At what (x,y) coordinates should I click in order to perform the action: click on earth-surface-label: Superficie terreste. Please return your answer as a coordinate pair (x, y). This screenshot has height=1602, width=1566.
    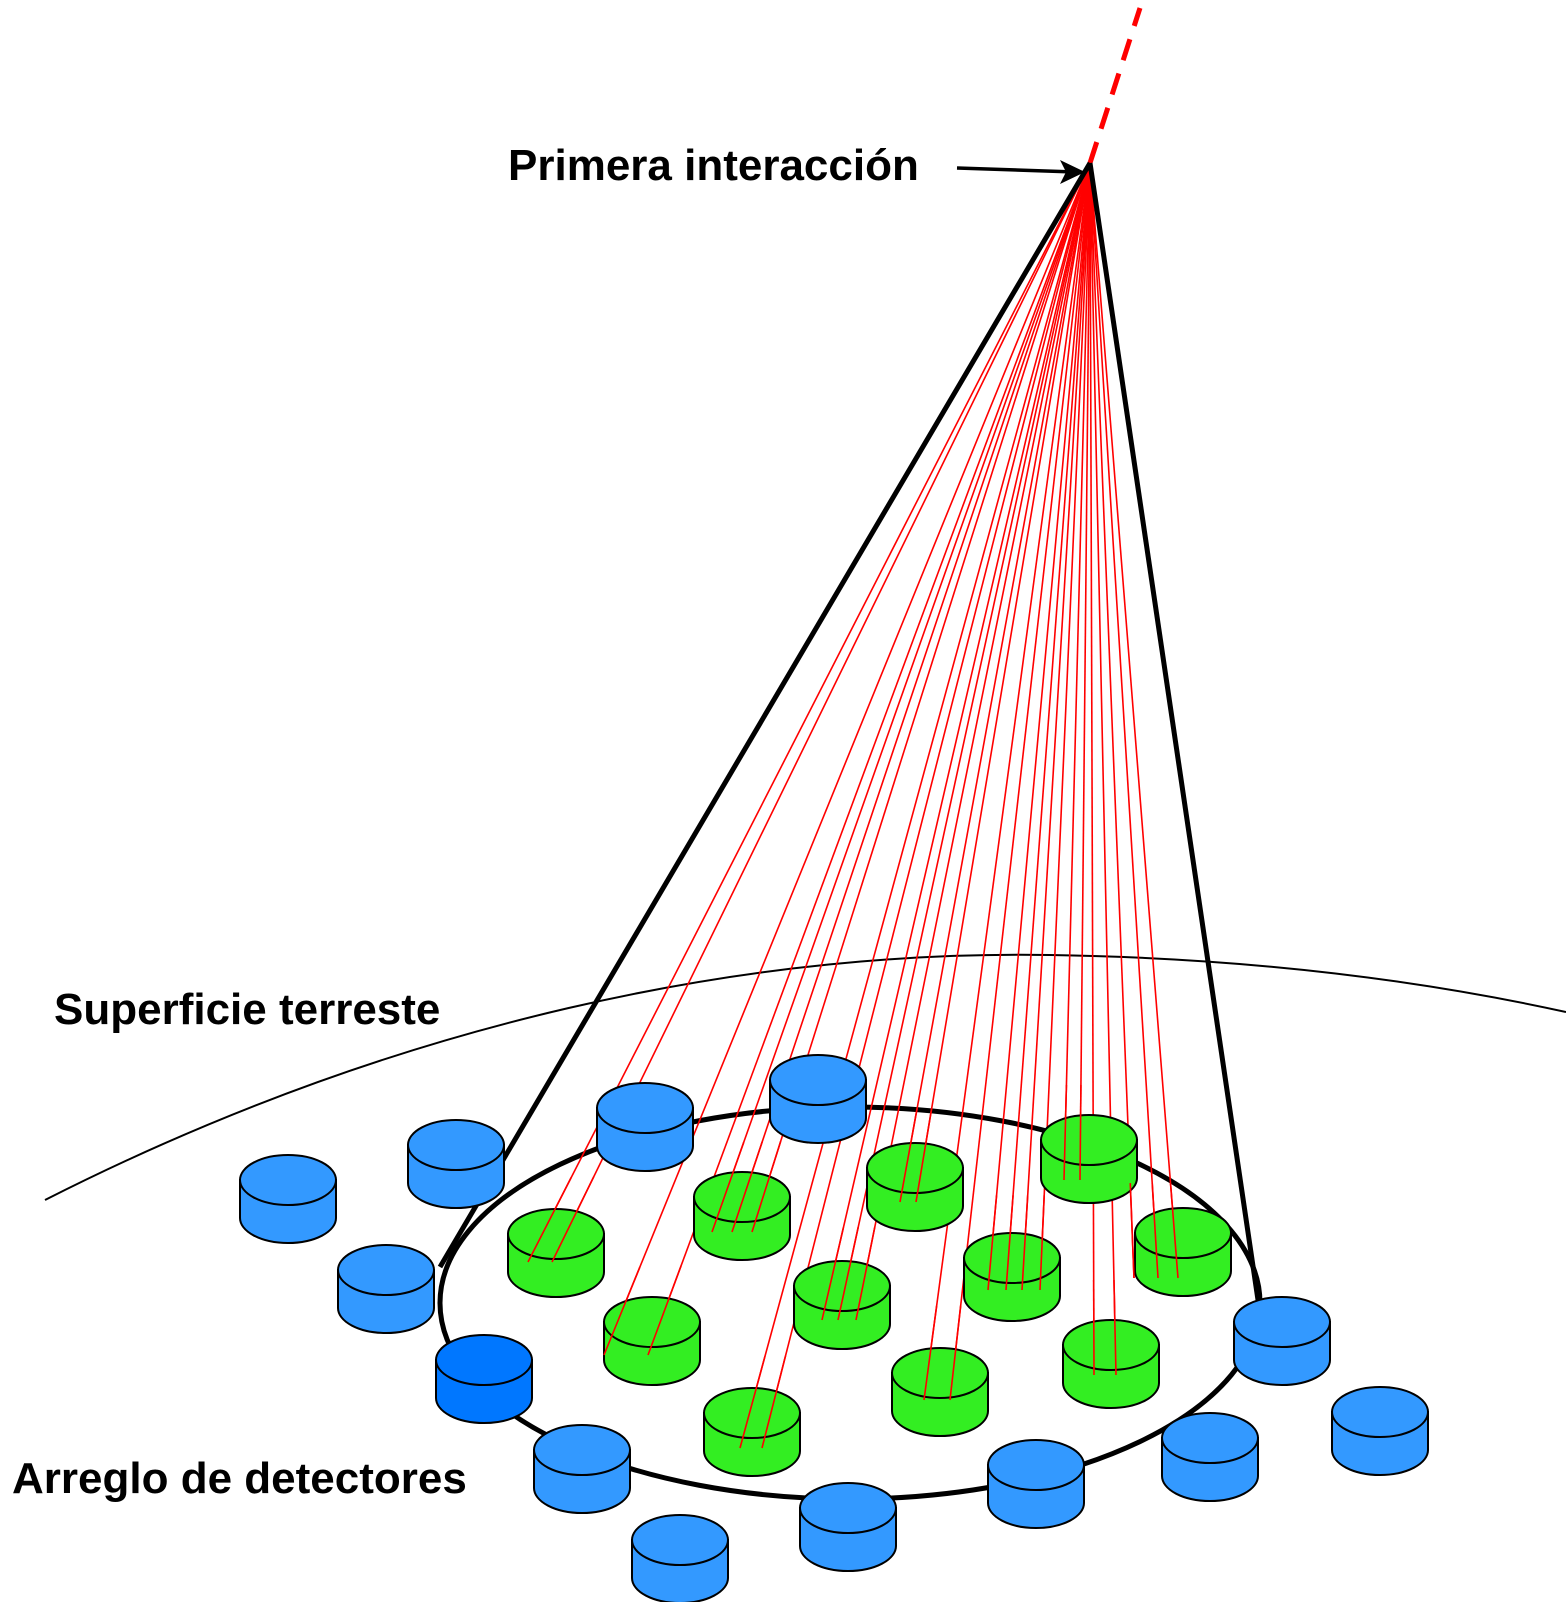
    Looking at the image, I should click on (247, 1009).